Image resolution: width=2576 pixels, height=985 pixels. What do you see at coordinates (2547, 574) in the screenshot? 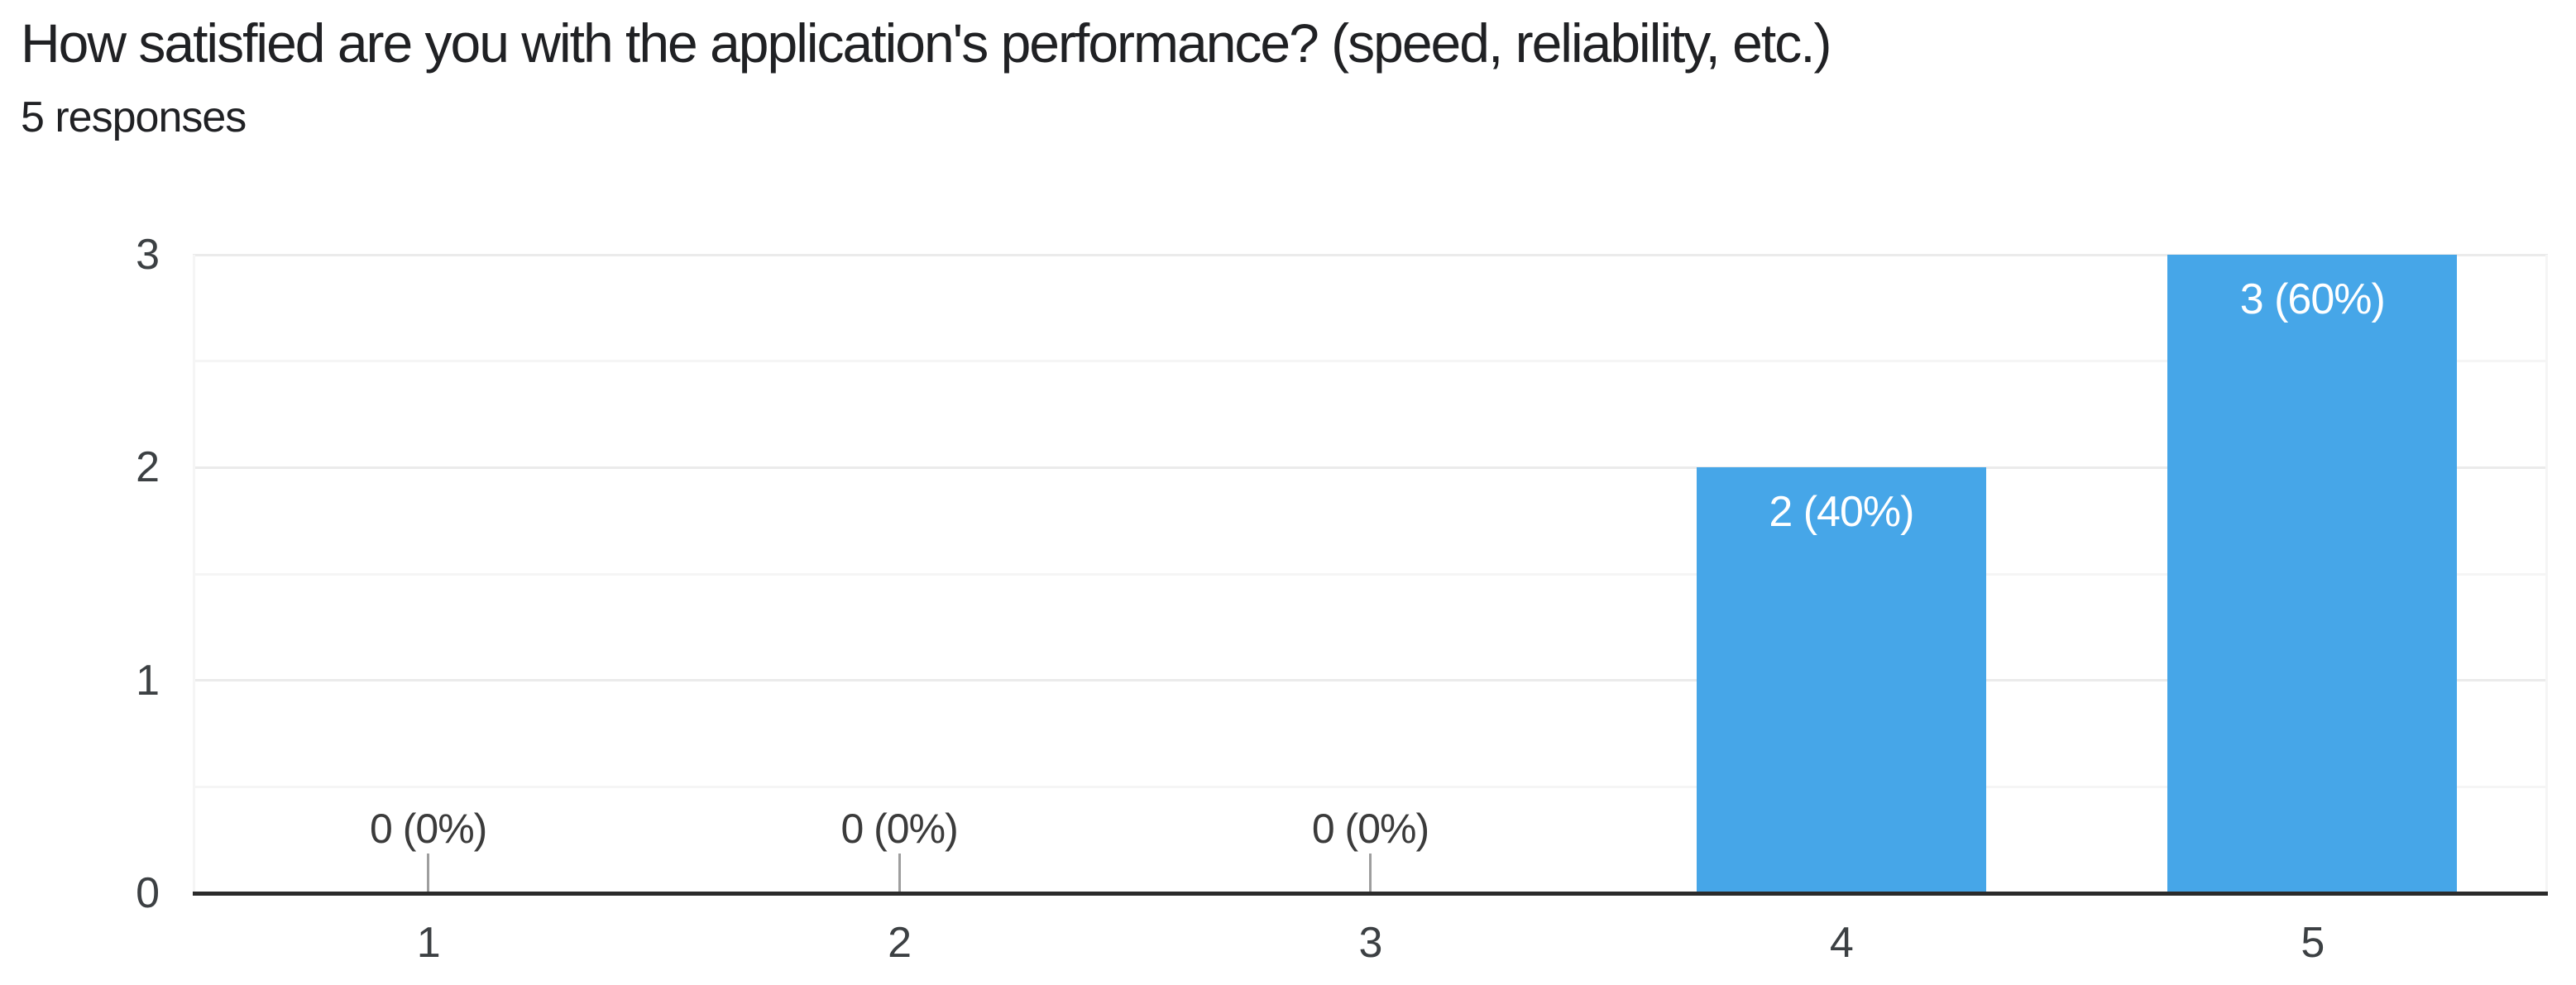
I see `plot-right-border` at bounding box center [2547, 574].